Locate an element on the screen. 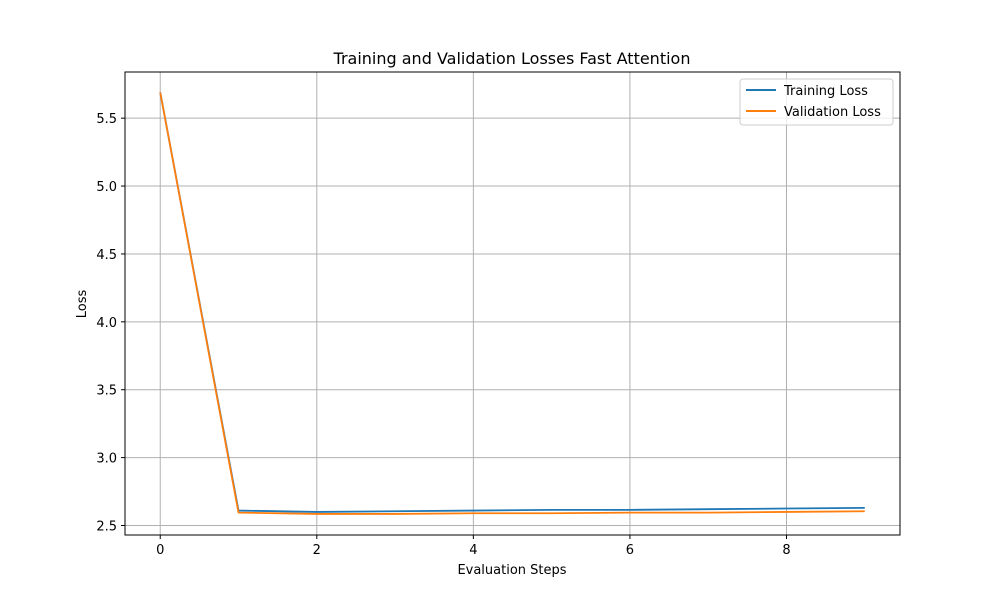  legend-label-training-loss: Training Loss is located at coordinates (825, 91).